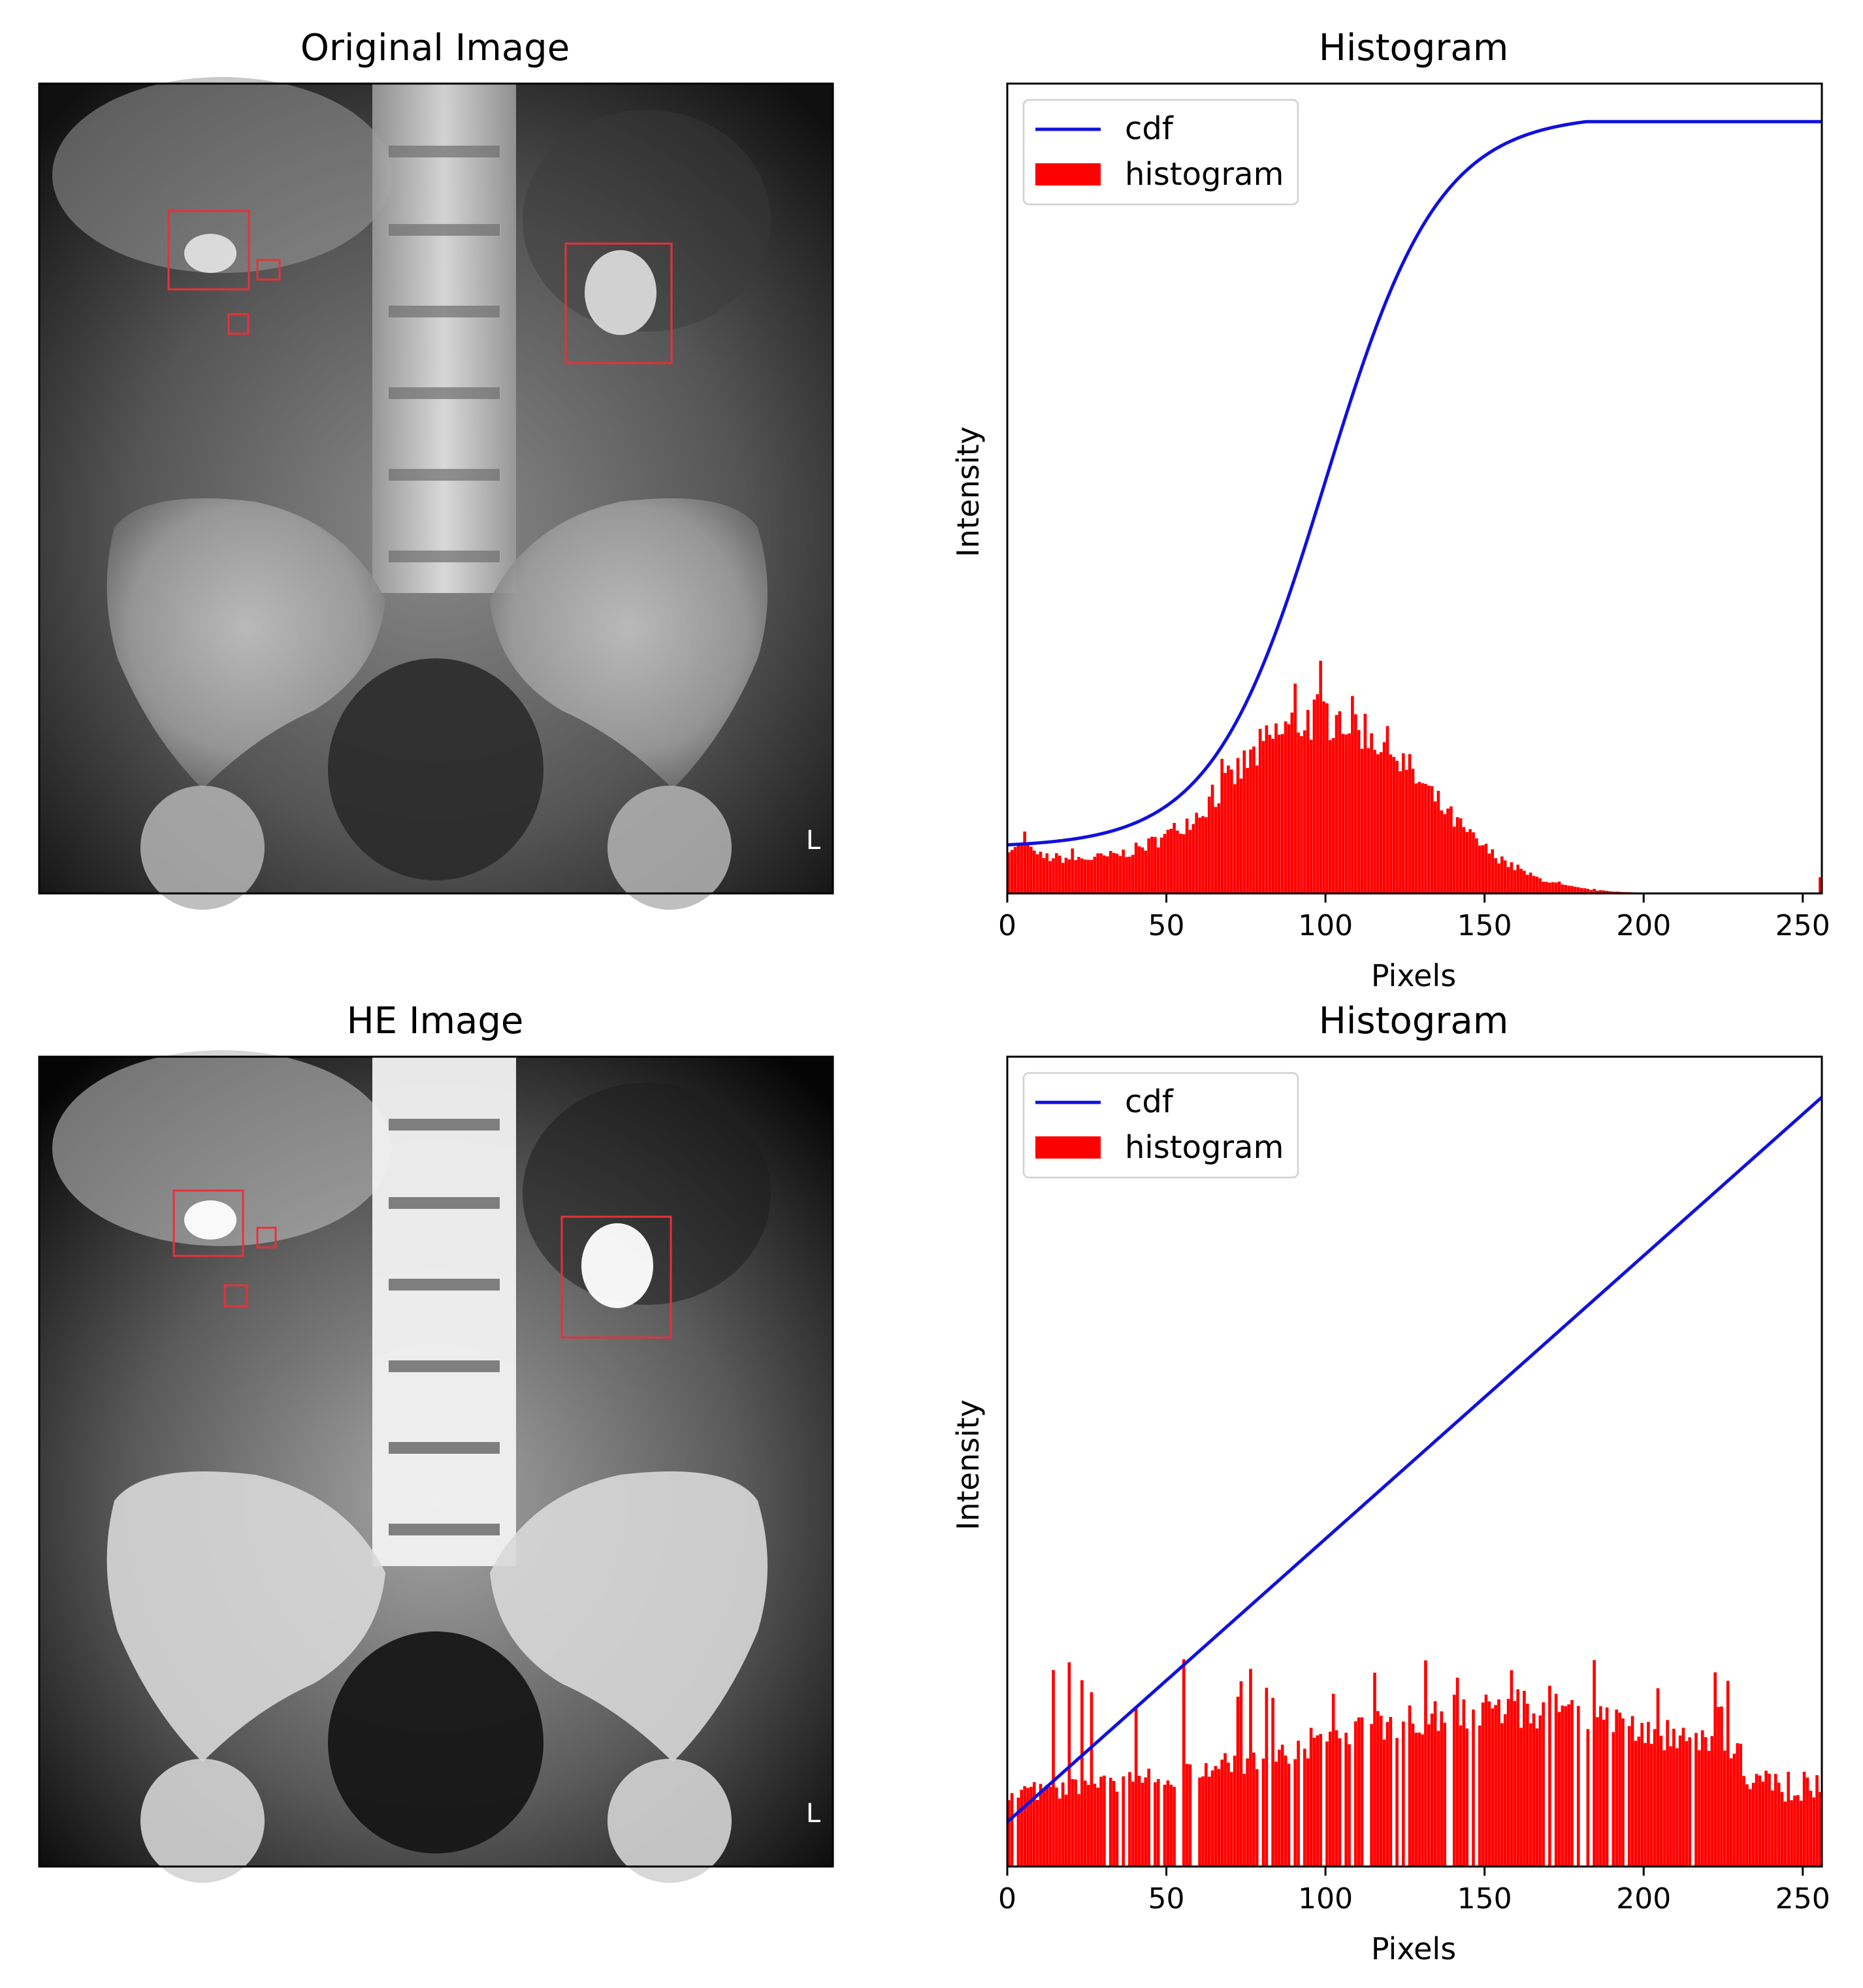  What do you see at coordinates (629, 1616) in the screenshot?
I see `right-iliac-wing` at bounding box center [629, 1616].